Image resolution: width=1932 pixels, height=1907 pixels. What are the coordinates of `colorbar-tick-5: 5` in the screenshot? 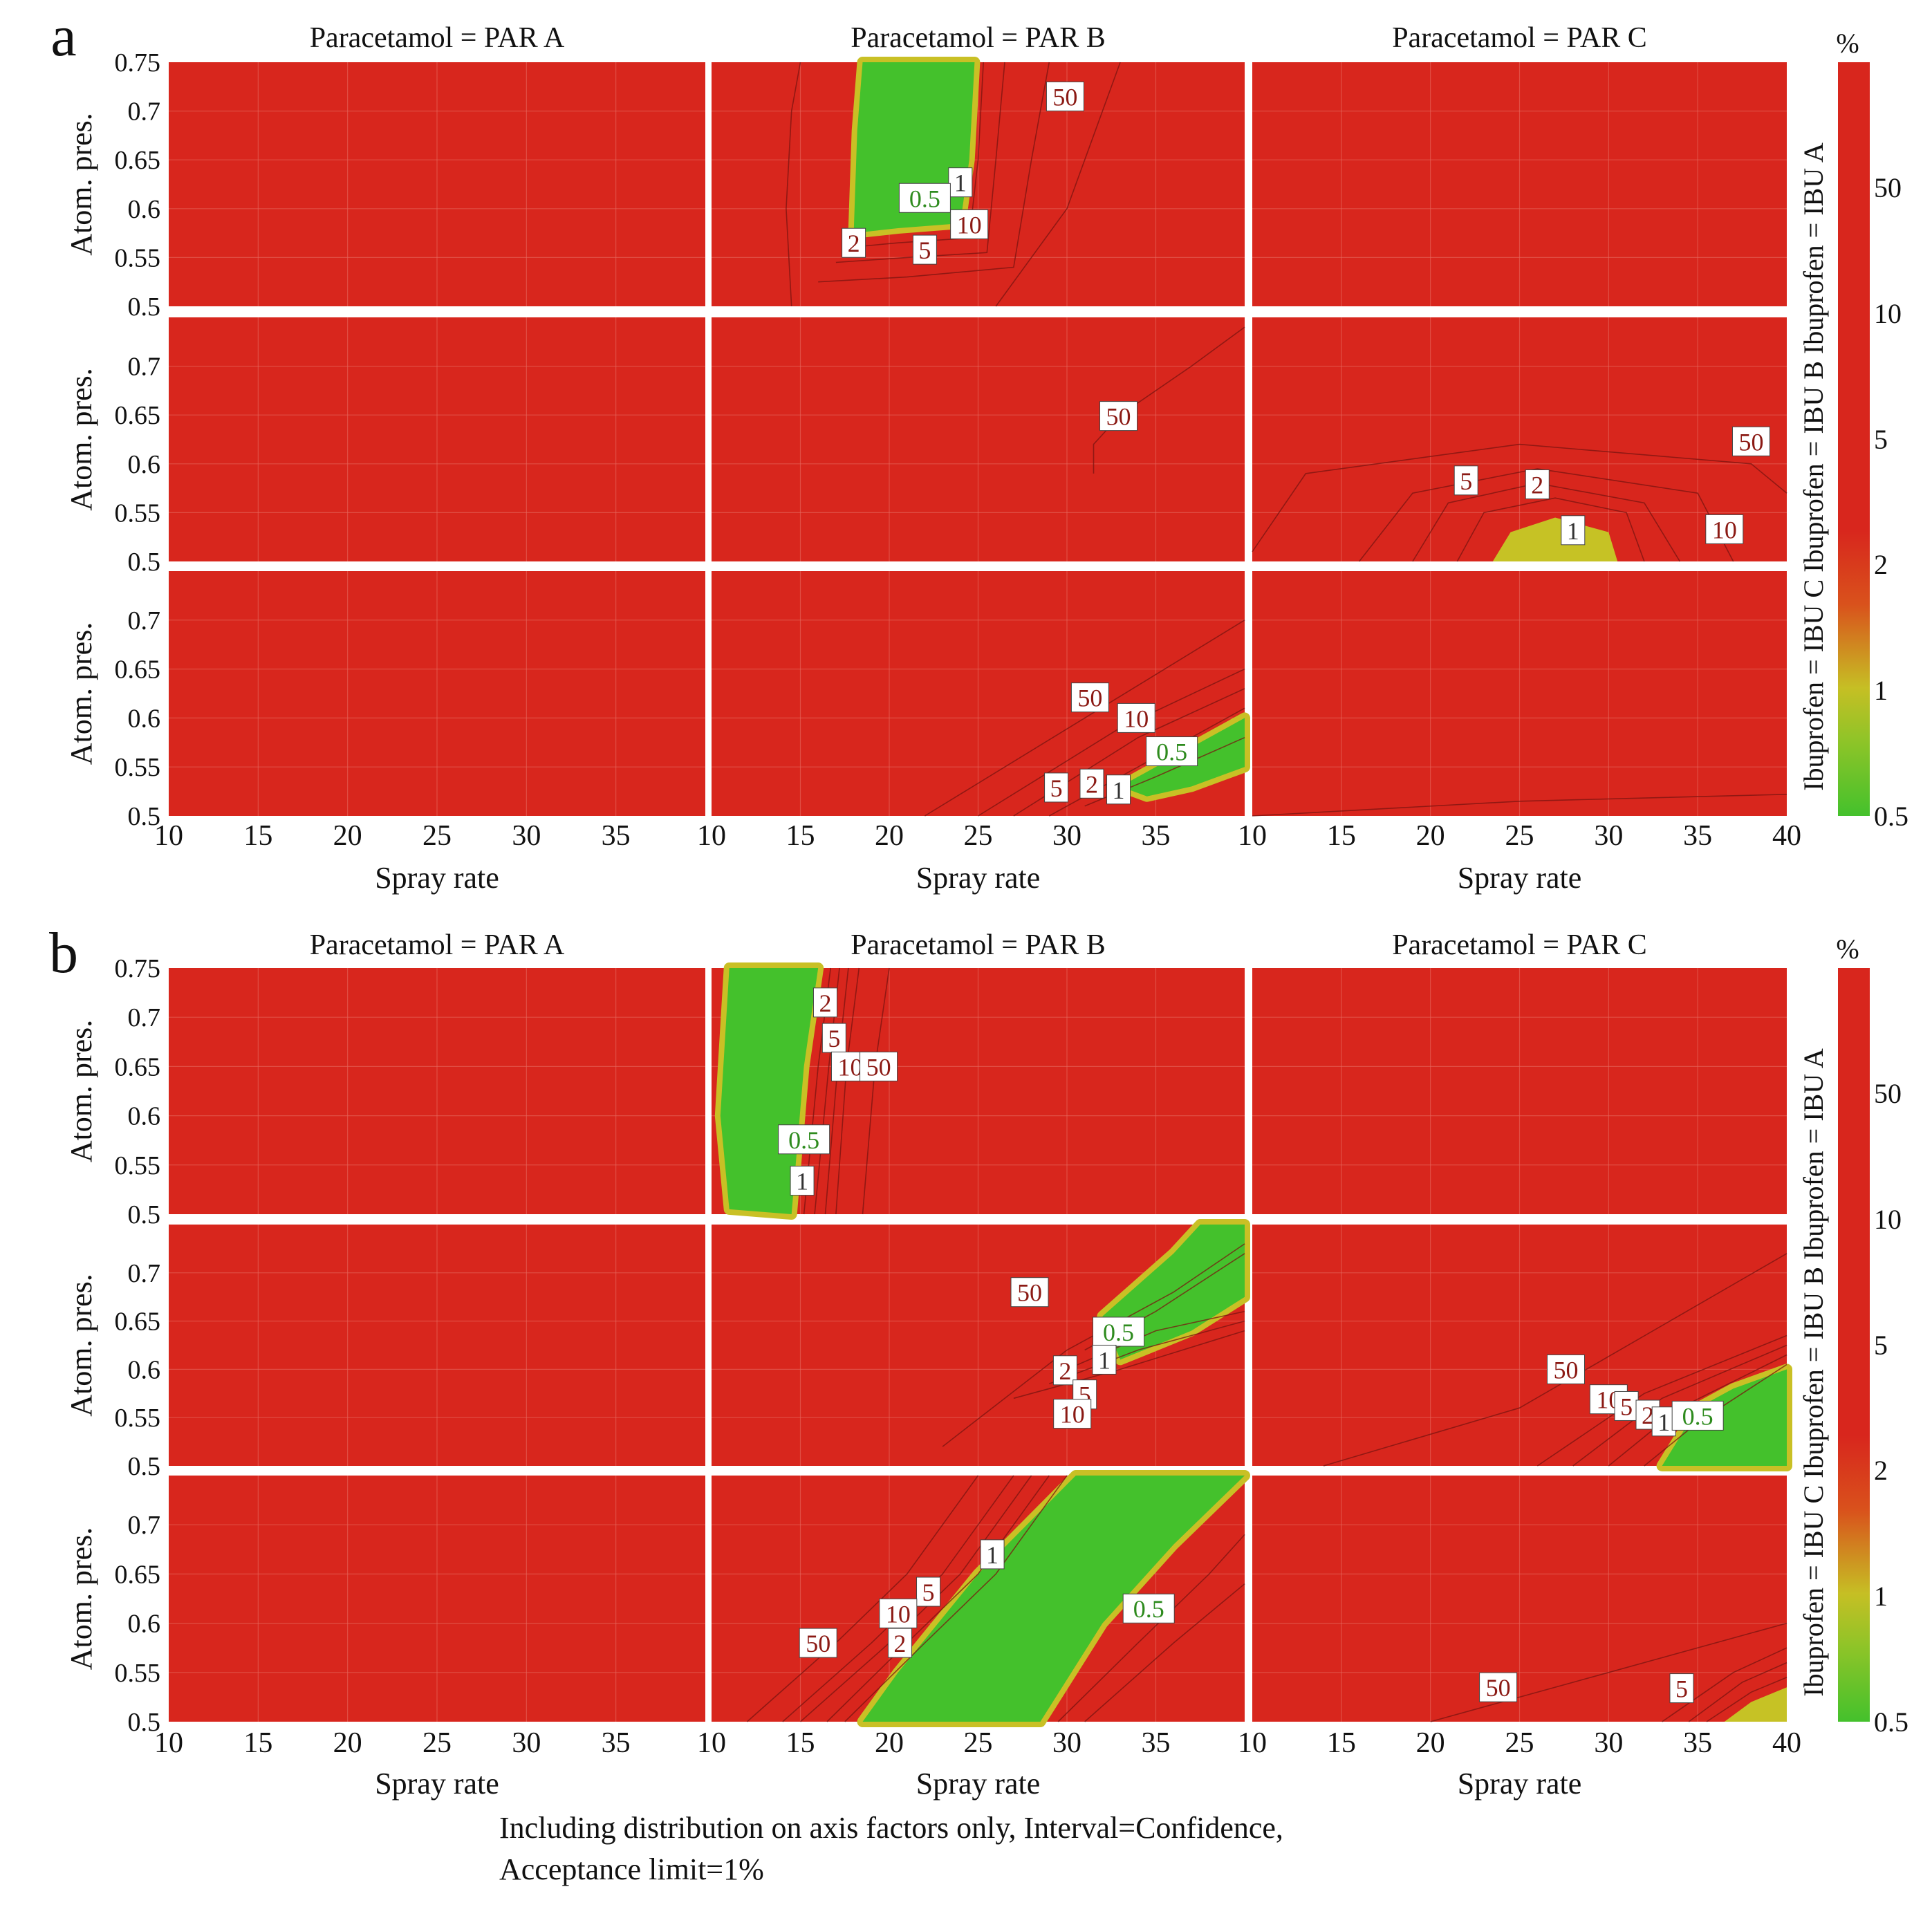 It's located at (1881, 1345).